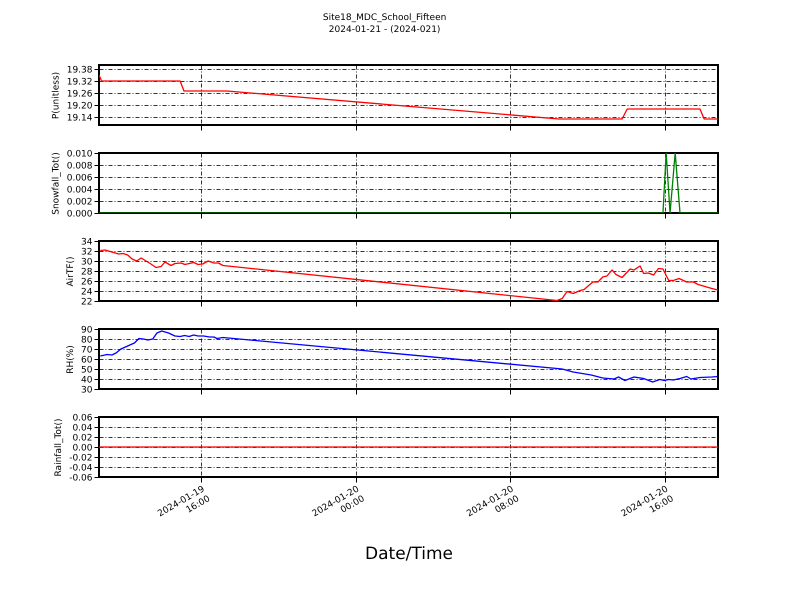 The width and height of the screenshot is (800, 600). Describe the element at coordinates (87, 371) in the screenshot. I see `y-tick-label: 50` at that location.